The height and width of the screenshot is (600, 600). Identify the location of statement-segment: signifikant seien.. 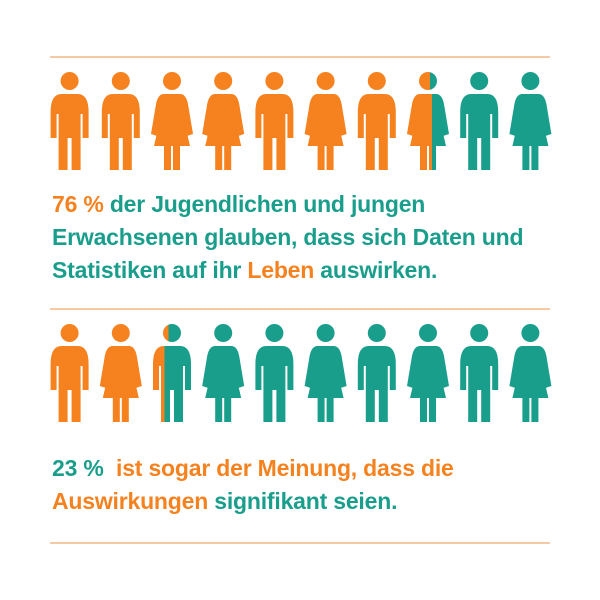
(303, 501).